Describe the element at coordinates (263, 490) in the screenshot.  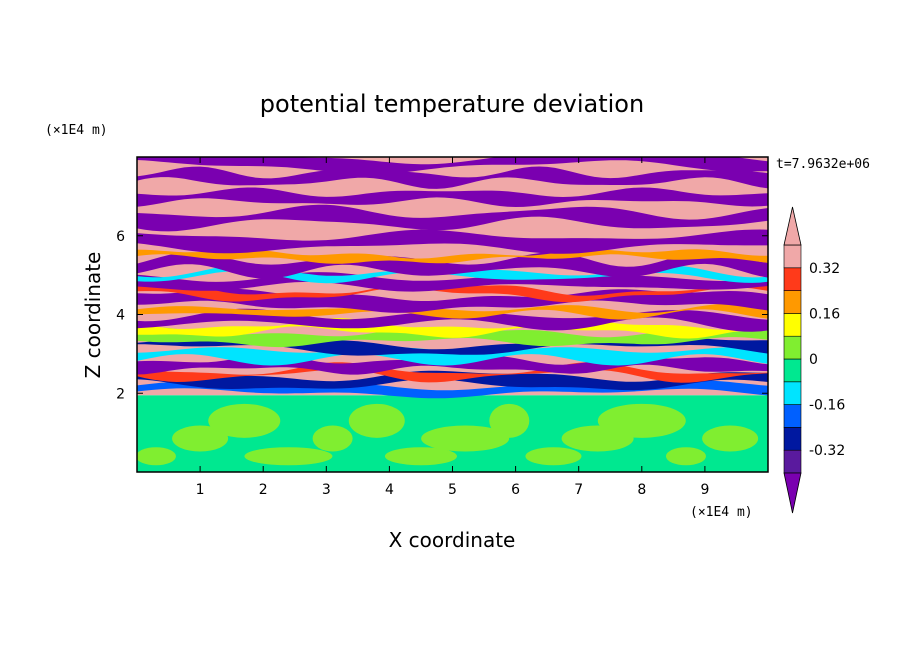
I see `x-tick-label: 2` at that location.